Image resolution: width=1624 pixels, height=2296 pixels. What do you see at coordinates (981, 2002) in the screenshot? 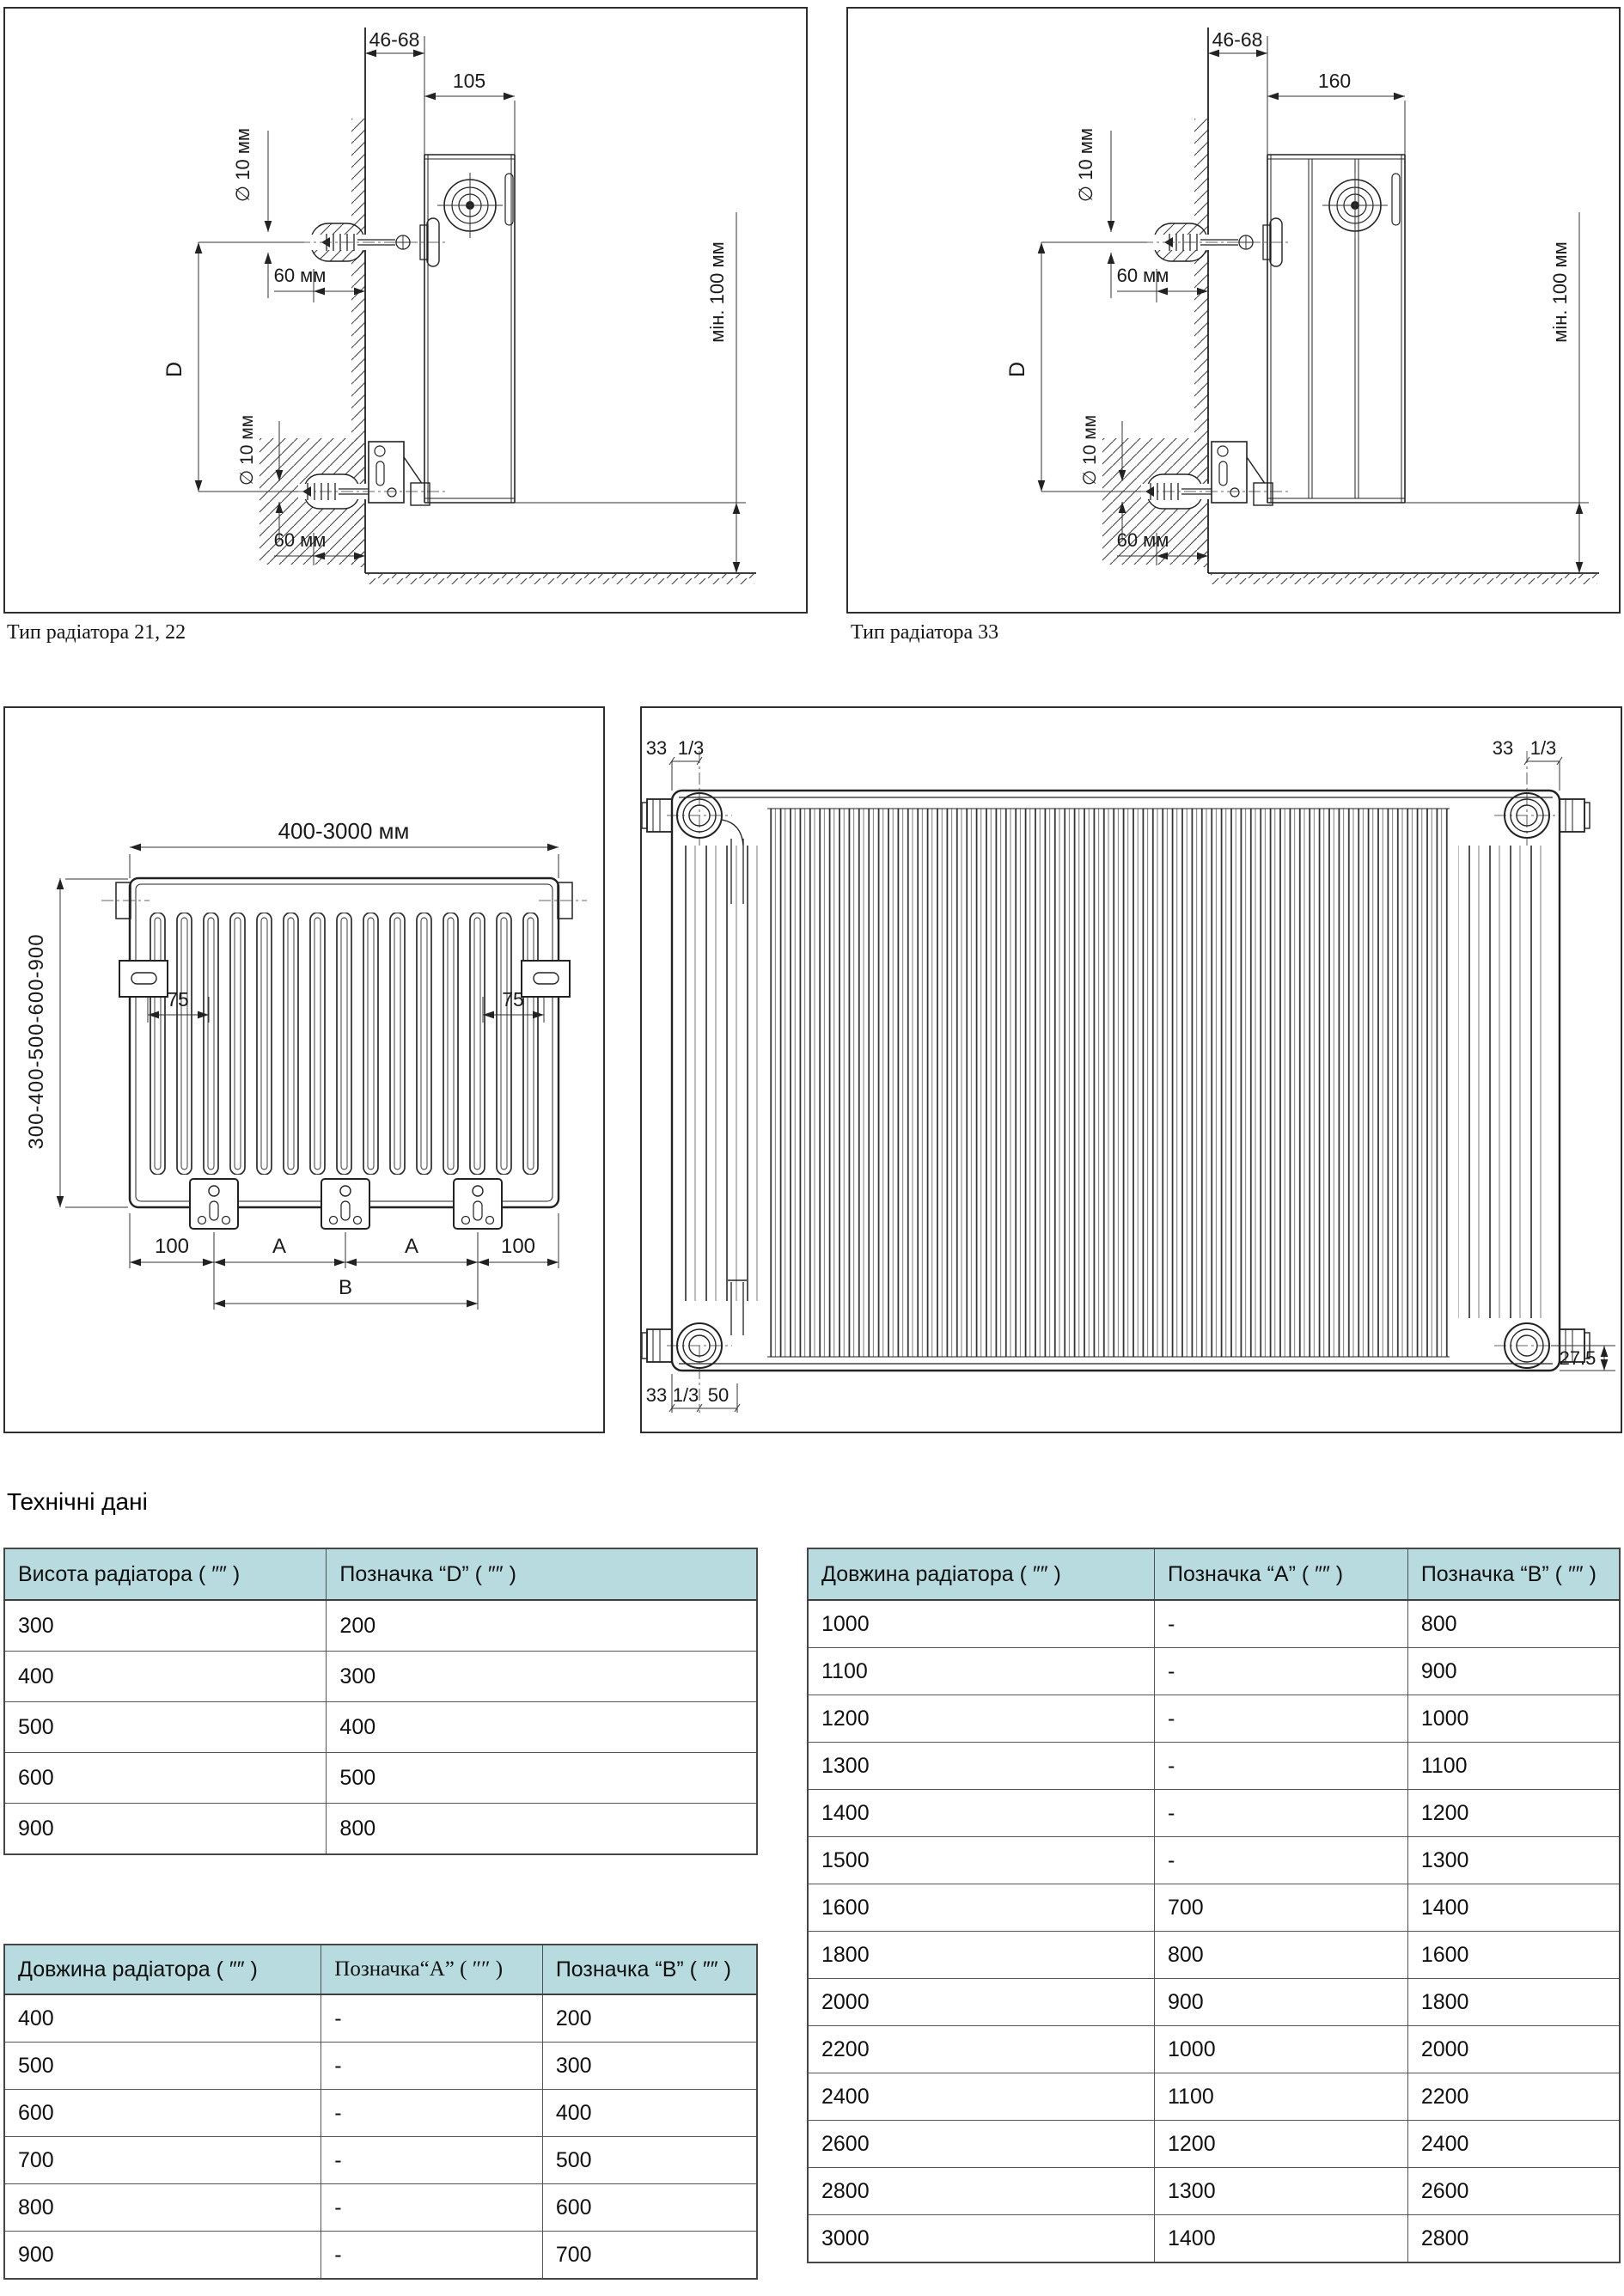
I see `table-cell: 2000` at bounding box center [981, 2002].